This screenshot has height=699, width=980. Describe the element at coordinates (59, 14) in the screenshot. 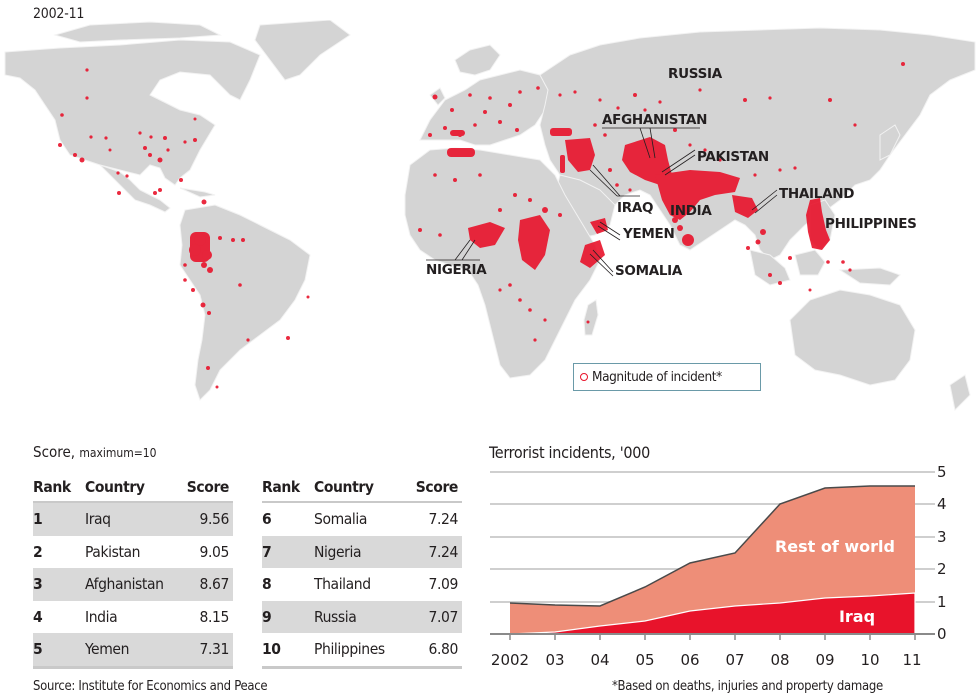

I see `period-label: 2002-11` at that location.